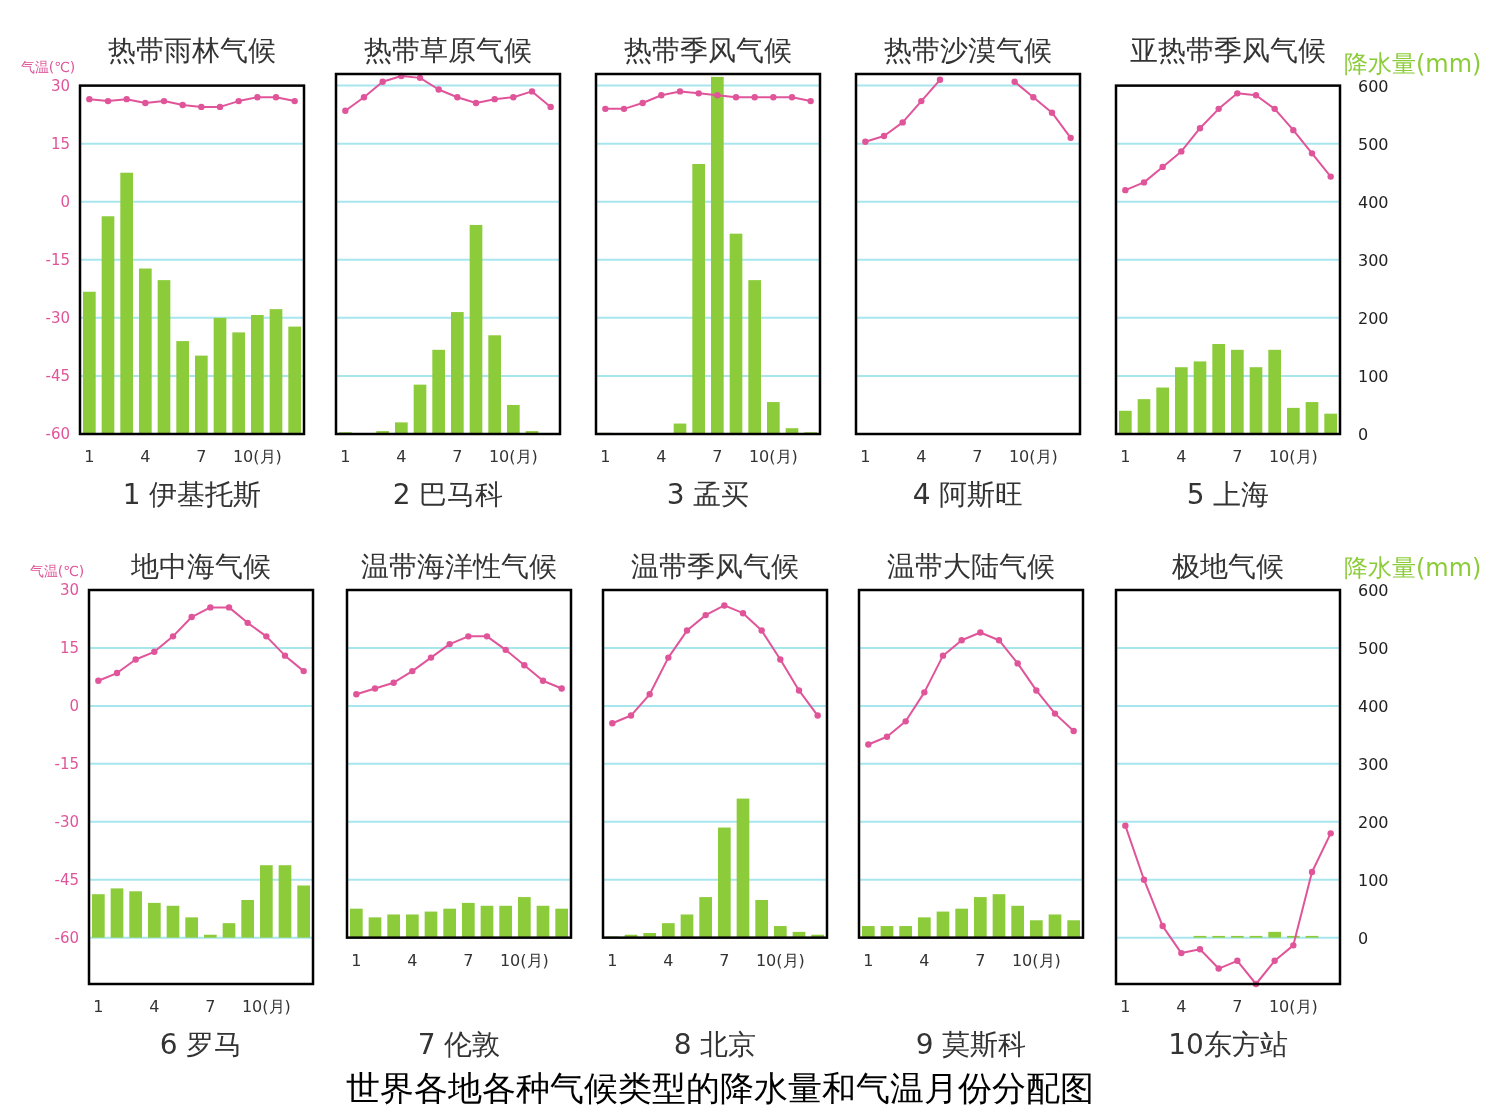  I want to click on x-axis-title: 10东方站, so click(1228, 1044).